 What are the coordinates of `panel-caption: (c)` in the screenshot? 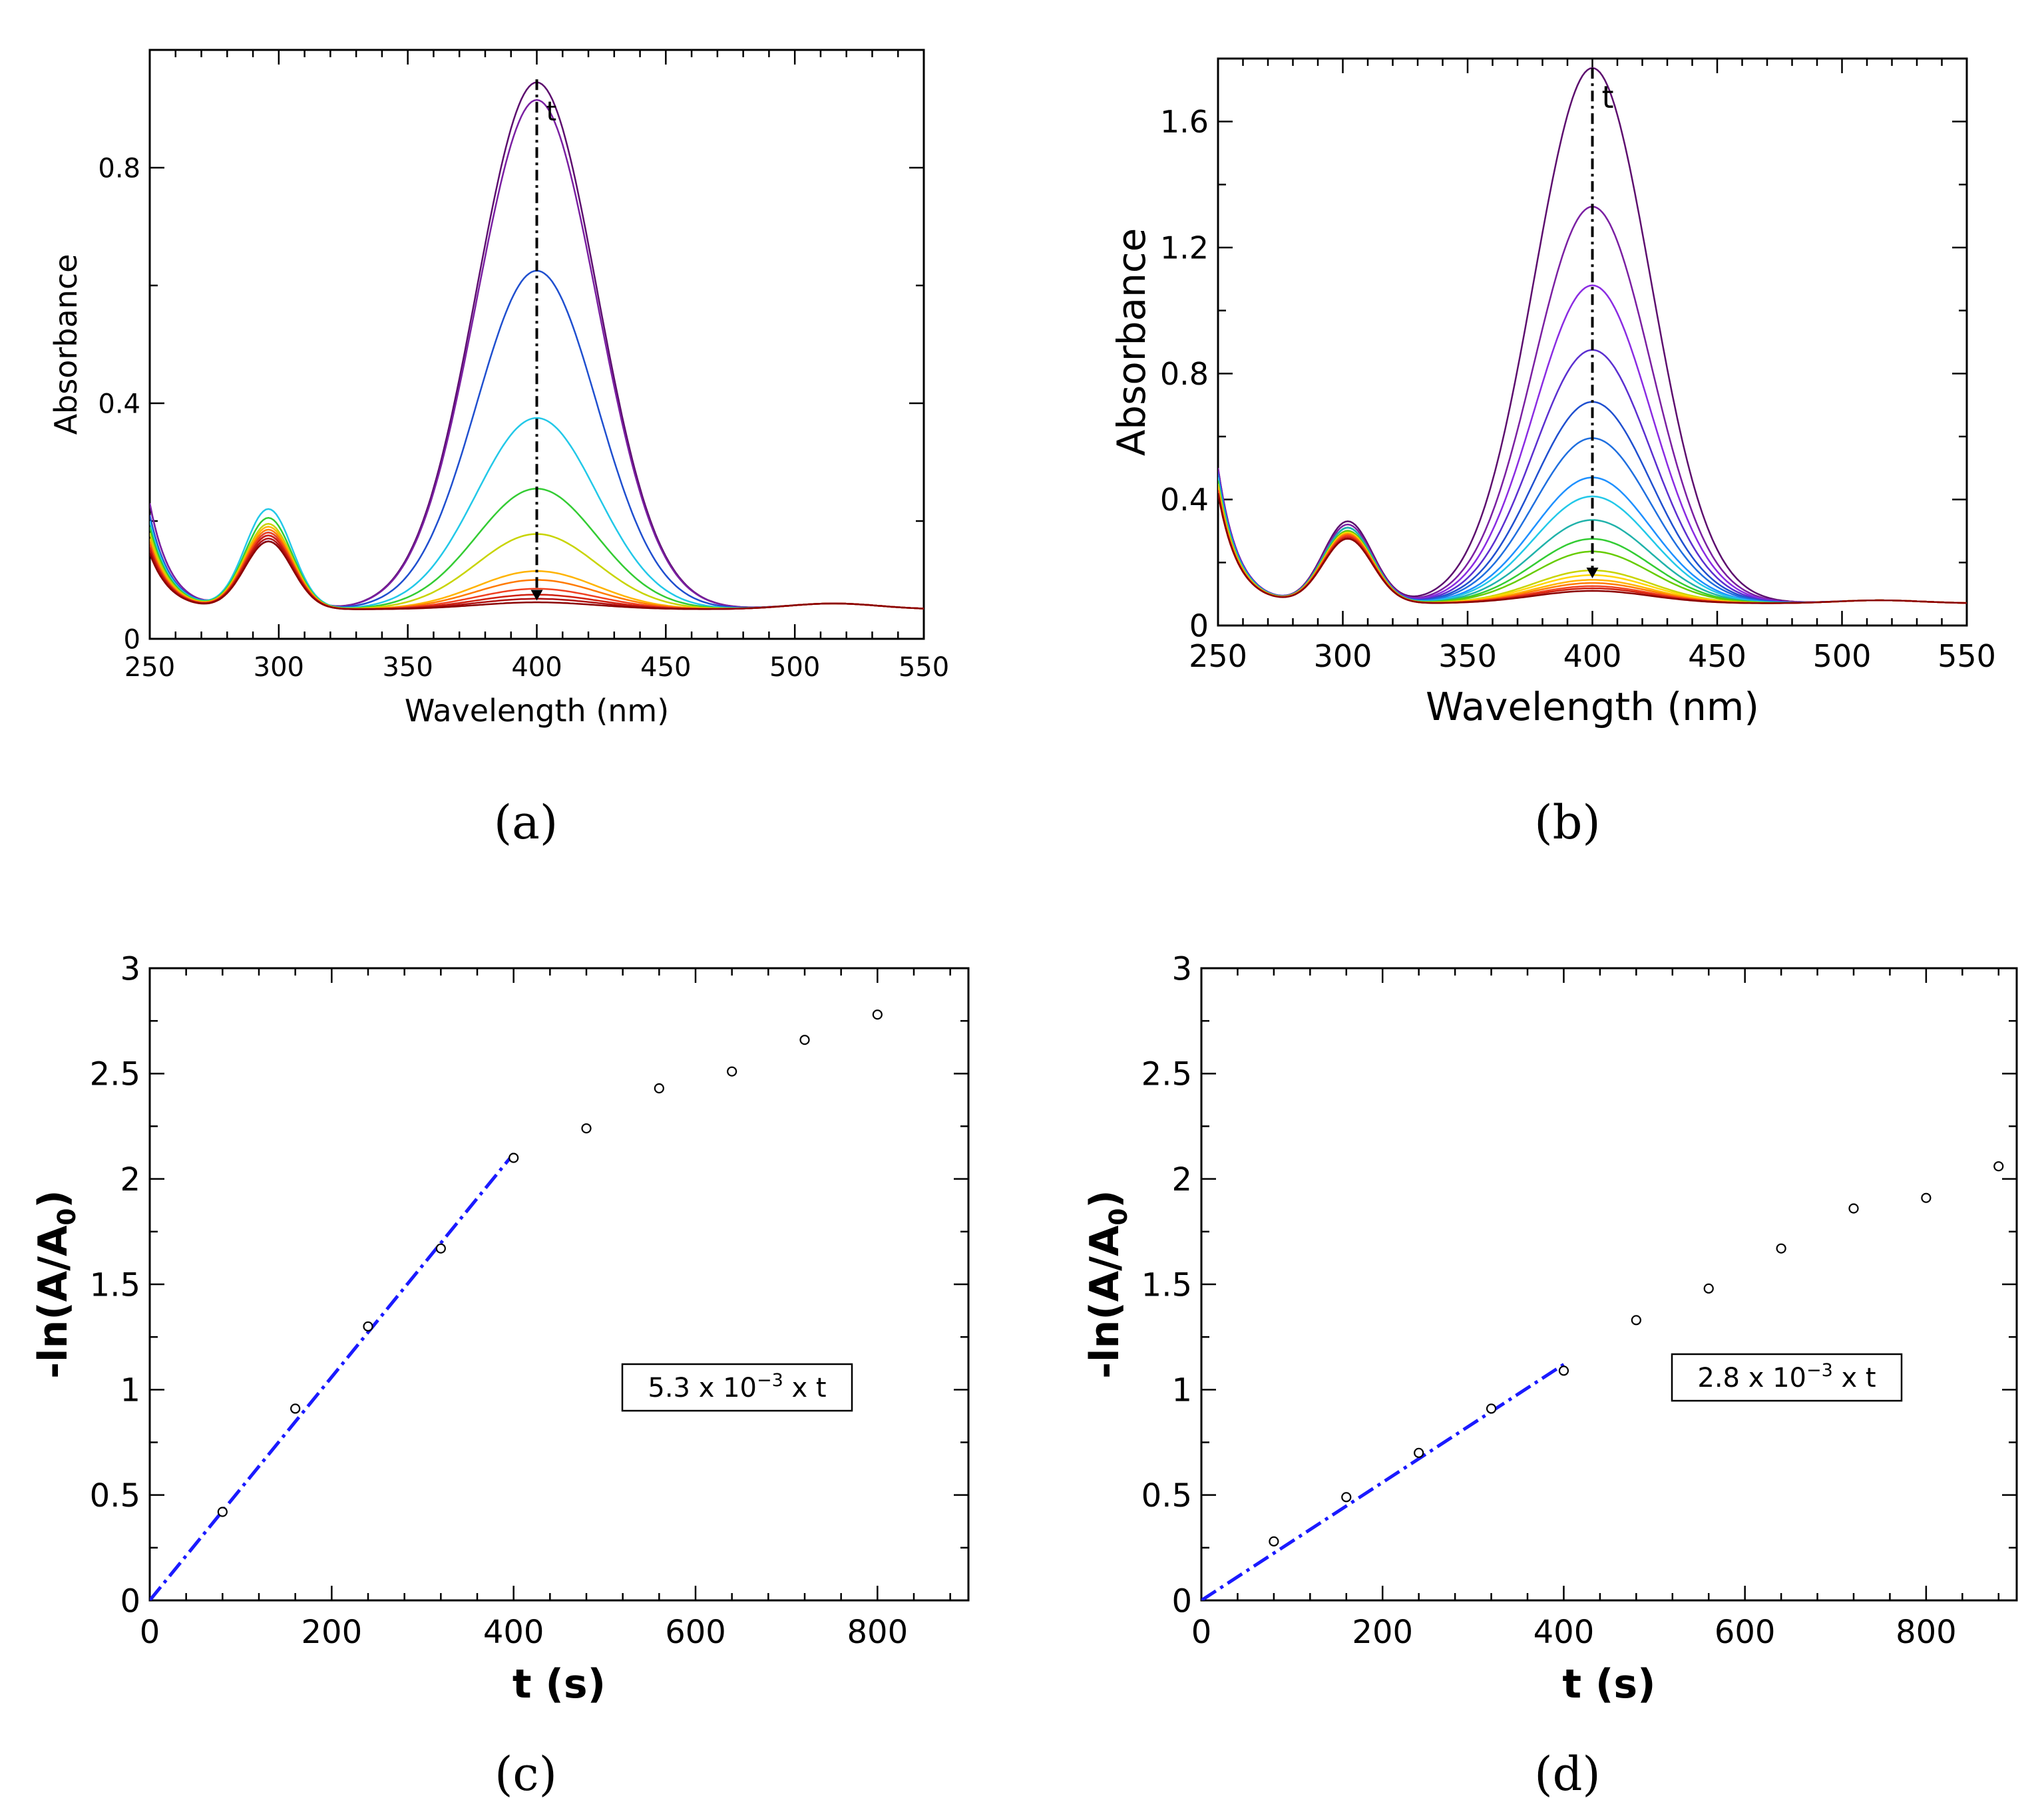 It's located at (526, 1774).